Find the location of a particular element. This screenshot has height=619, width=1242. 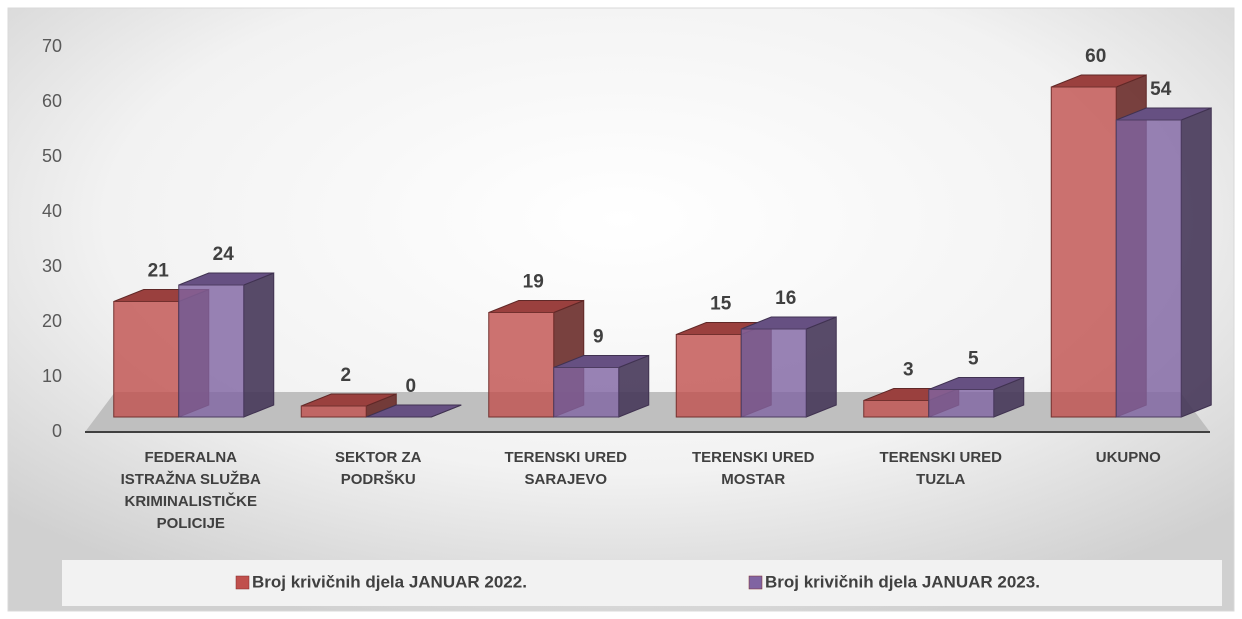

bar-top is located at coordinates (414, 411).